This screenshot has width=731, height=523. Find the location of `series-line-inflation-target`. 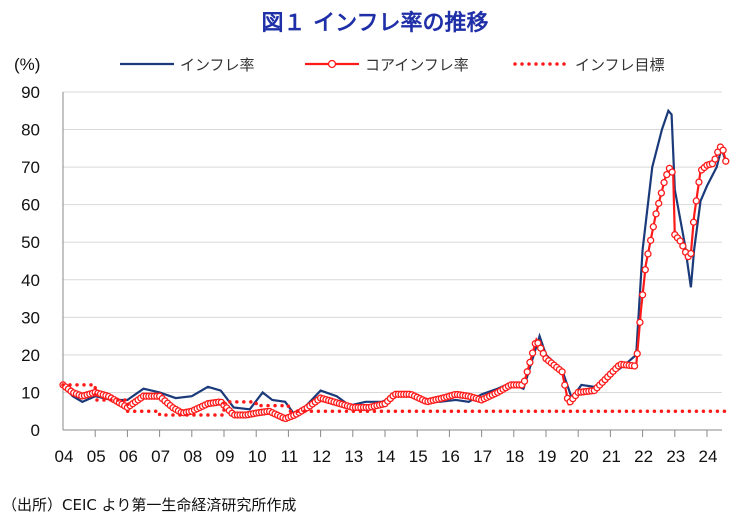

series-line-inflation-target is located at coordinates (395, 400).